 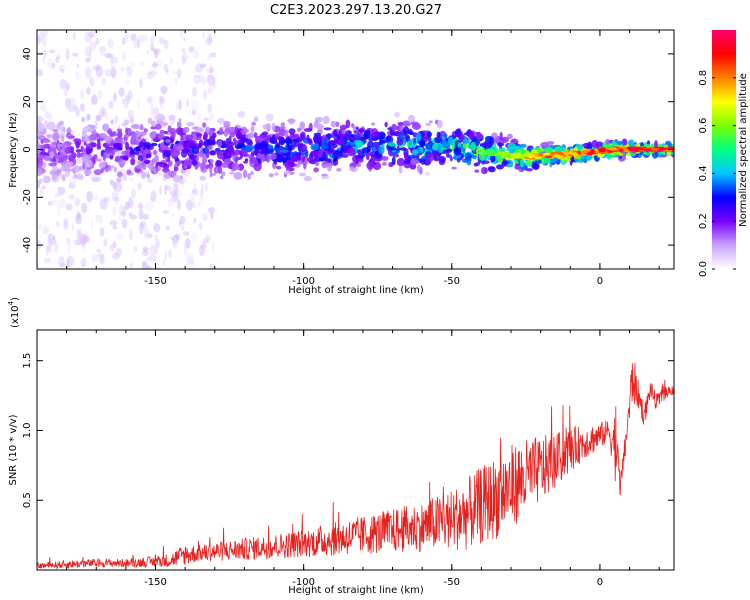 What do you see at coordinates (452, 281) in the screenshot?
I see `spectrogram-x-tick-label: -50` at bounding box center [452, 281].